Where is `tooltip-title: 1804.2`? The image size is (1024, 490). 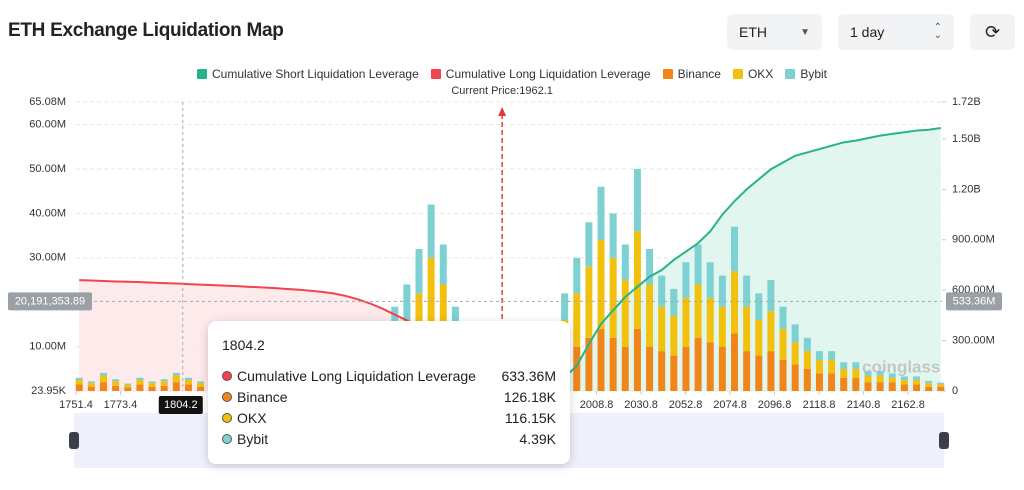 tooltip-title: 1804.2 is located at coordinates (243, 345).